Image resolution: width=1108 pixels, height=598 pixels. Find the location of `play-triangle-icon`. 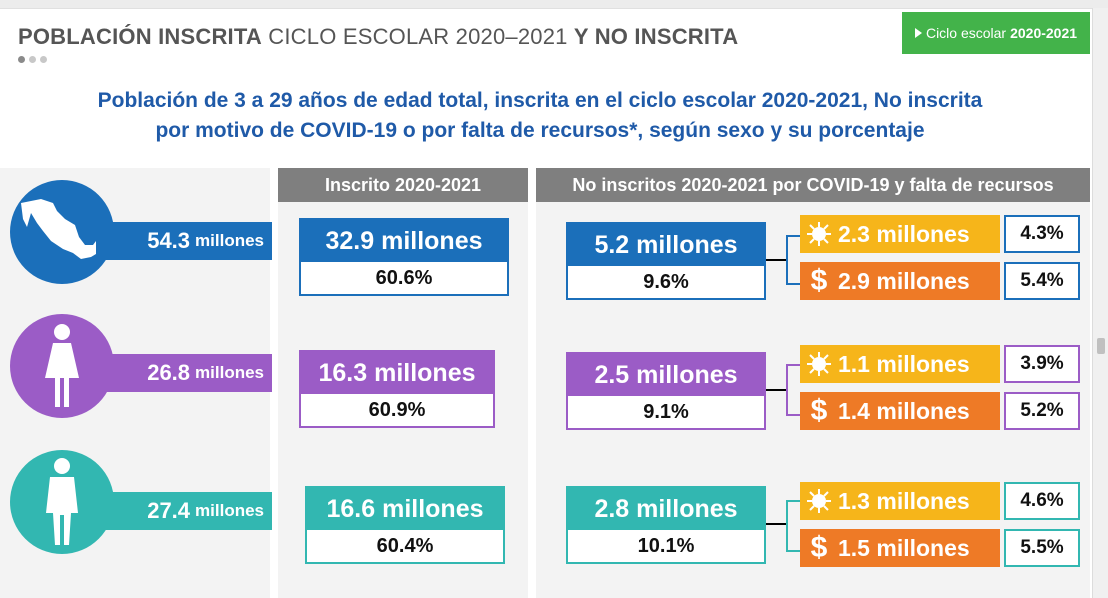

play-triangle-icon is located at coordinates (918, 33).